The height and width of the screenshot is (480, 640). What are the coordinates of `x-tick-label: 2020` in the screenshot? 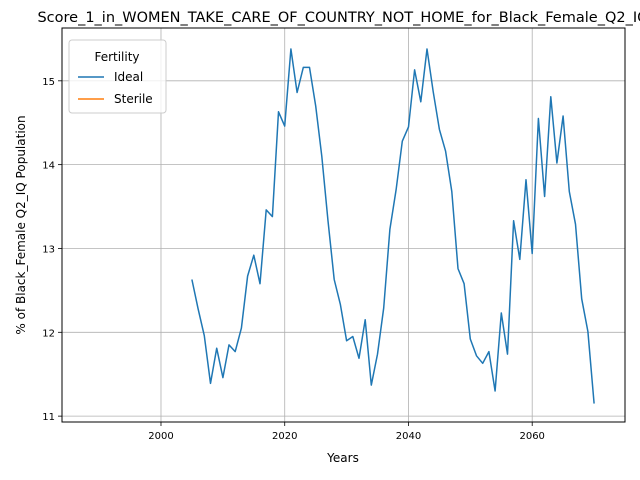 It's located at (284, 436).